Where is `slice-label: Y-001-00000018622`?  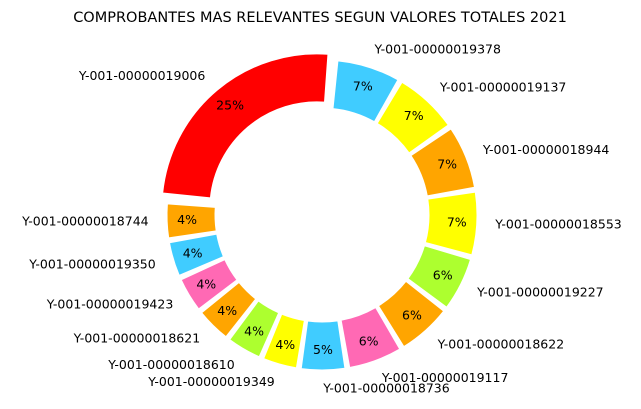 slice-label: Y-001-00000018622 is located at coordinates (501, 343).